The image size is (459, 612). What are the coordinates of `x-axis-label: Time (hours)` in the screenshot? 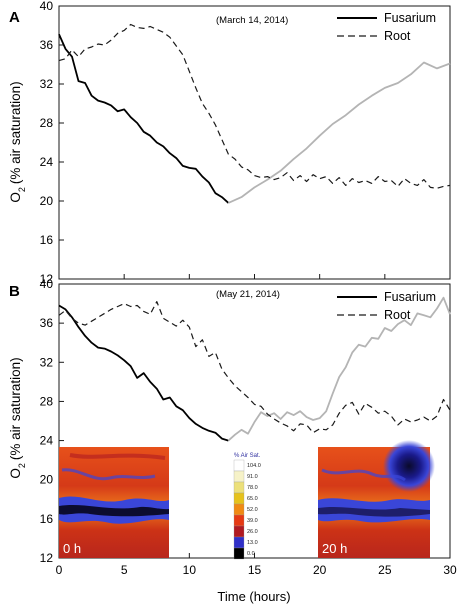 It's located at (253, 596).